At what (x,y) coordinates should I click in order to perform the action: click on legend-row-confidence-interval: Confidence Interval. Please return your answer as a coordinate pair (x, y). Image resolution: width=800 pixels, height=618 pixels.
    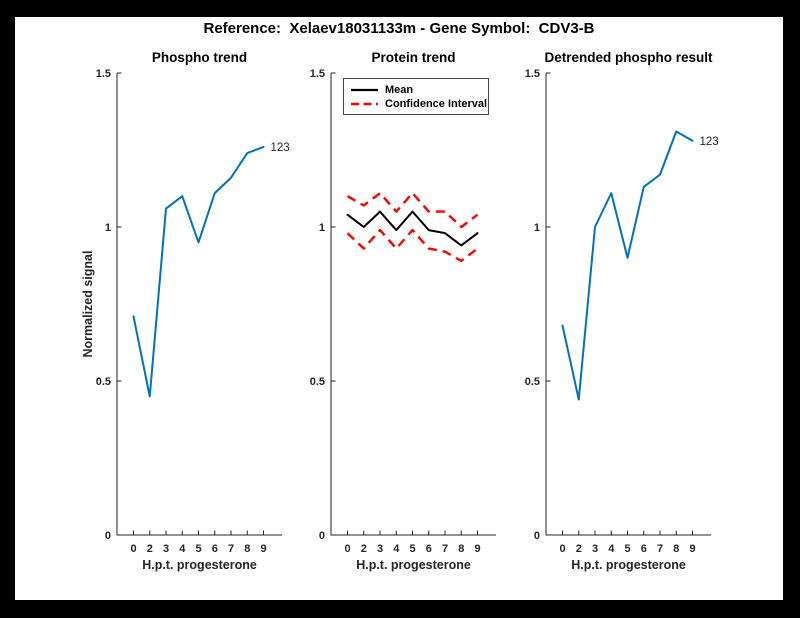
    Looking at the image, I should click on (416, 104).